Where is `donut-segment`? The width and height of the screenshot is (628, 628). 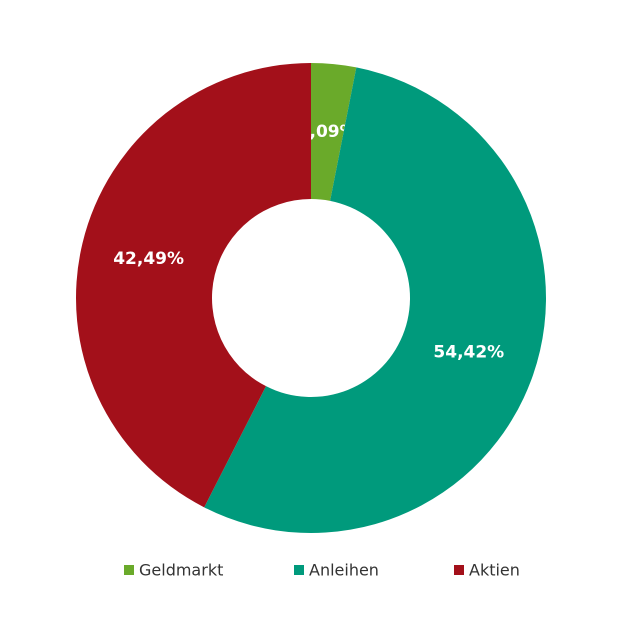 donut-segment is located at coordinates (334, 132).